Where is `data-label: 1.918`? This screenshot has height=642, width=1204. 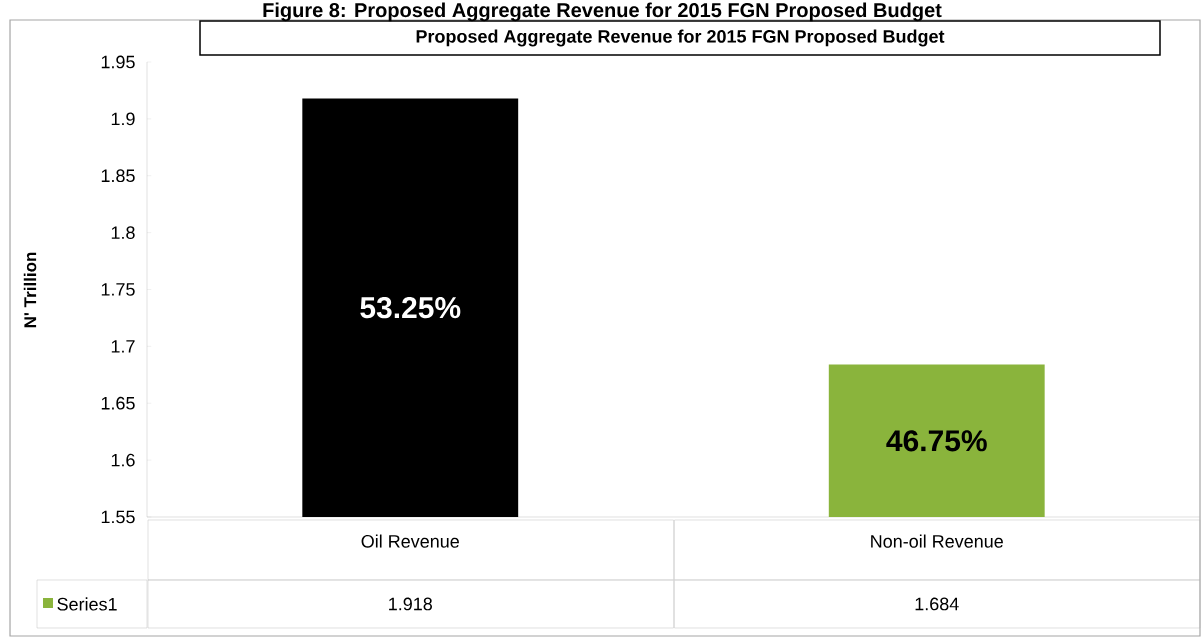
data-label: 1.918 is located at coordinates (410, 604).